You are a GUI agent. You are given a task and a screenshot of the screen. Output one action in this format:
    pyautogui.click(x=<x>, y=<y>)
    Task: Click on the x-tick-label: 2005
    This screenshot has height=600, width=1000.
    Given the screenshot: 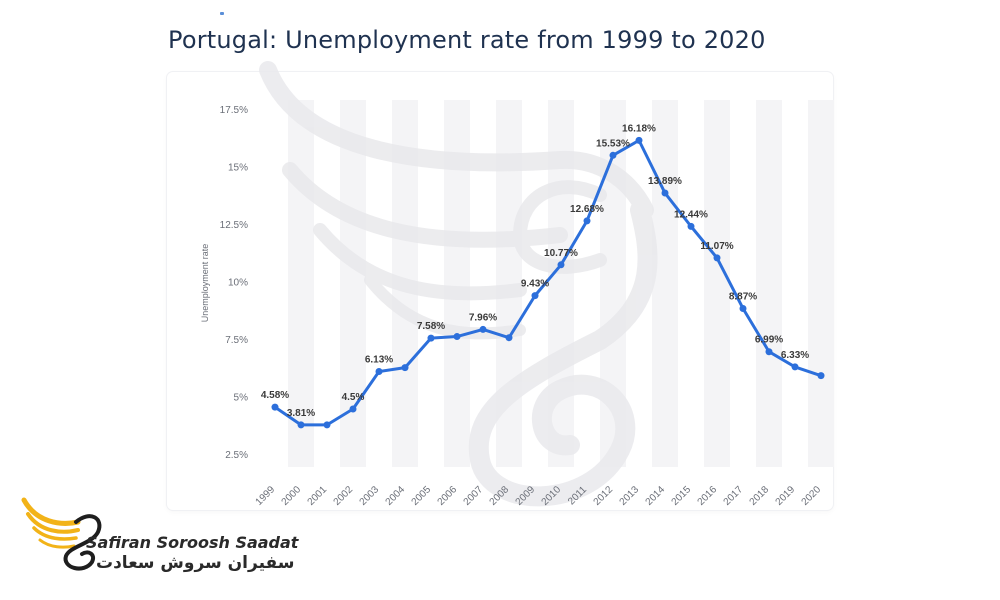 What is the action you would take?
    pyautogui.click(x=422, y=496)
    